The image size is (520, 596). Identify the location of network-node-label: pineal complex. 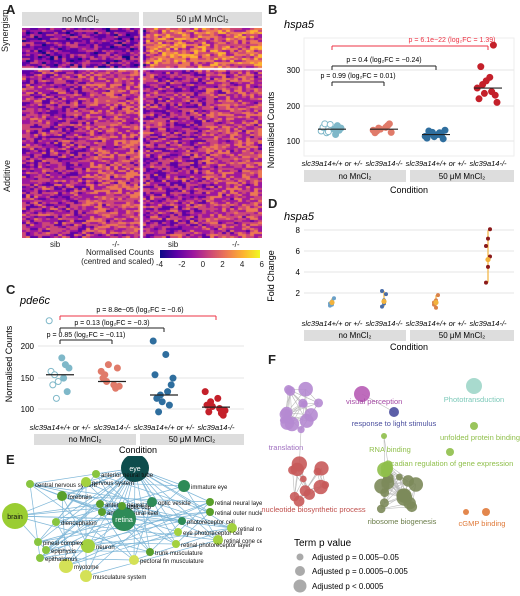
(63, 544).